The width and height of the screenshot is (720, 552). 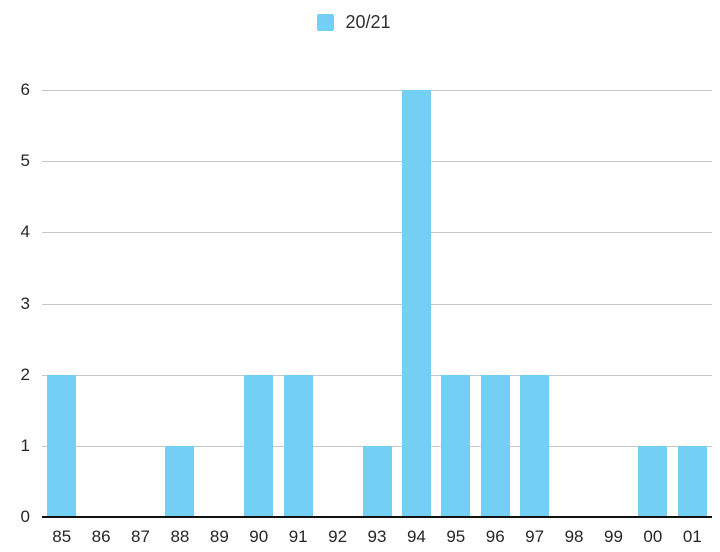 What do you see at coordinates (338, 536) in the screenshot?
I see `x-tick-label: 92` at bounding box center [338, 536].